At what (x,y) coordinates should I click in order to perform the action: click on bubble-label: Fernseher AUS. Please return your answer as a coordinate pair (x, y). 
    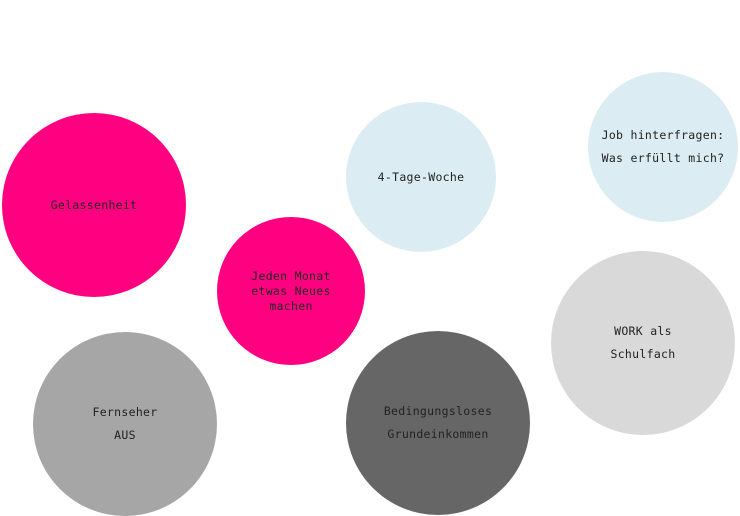
    Looking at the image, I should click on (125, 423).